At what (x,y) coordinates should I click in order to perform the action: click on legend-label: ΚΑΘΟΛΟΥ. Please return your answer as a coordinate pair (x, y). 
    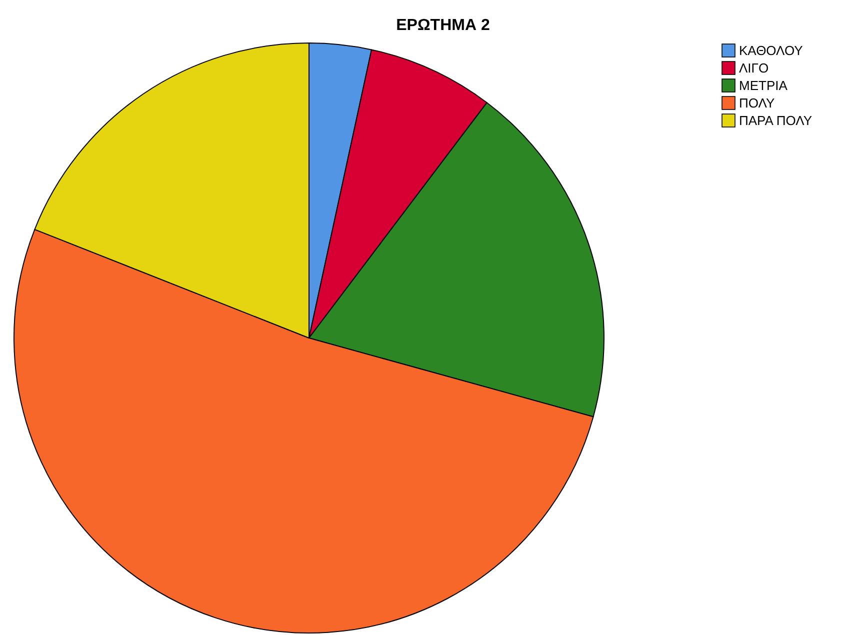
    Looking at the image, I should click on (771, 50).